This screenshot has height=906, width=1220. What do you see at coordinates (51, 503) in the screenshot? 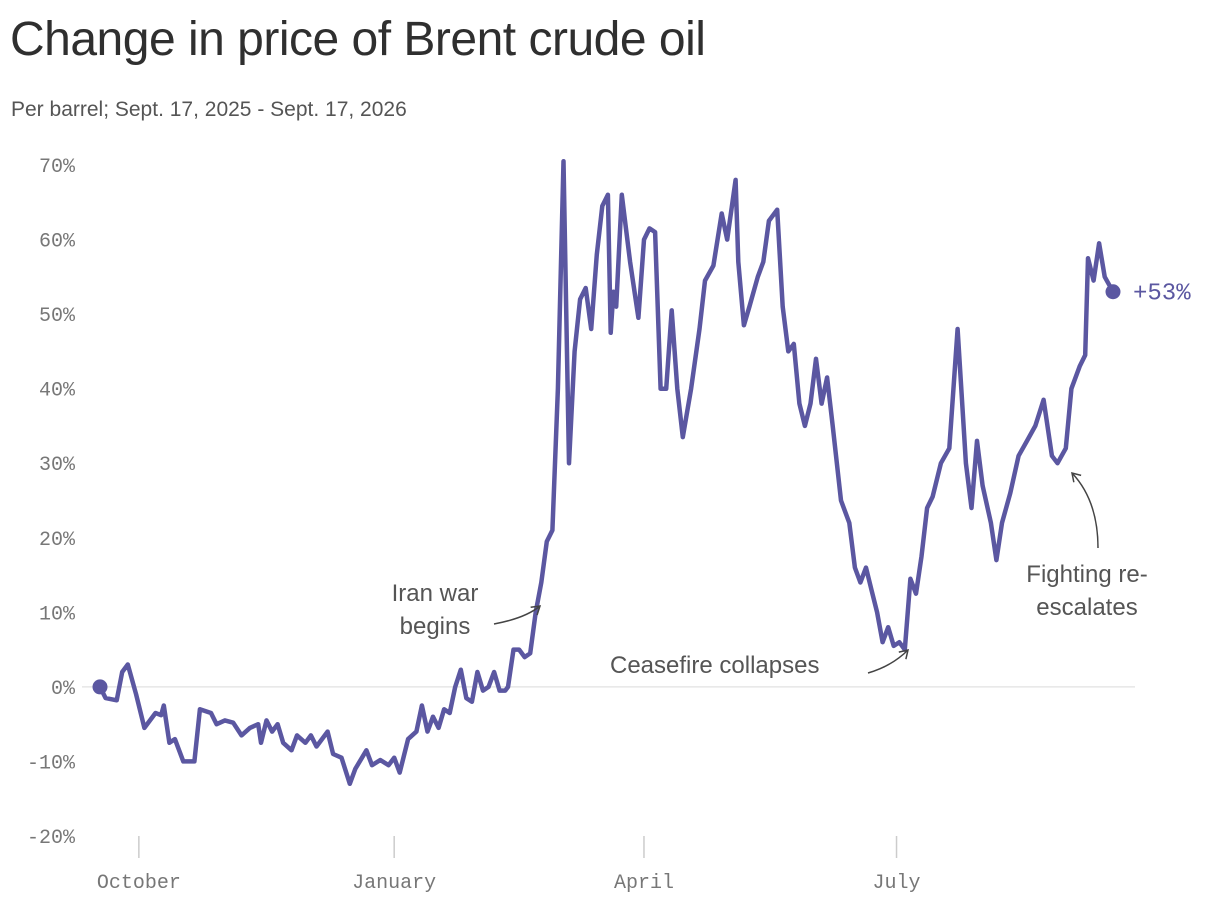
I see `y-axis: -20% -10% 0% 10% 20% 30% 40% 50% 60% 70%` at bounding box center [51, 503].